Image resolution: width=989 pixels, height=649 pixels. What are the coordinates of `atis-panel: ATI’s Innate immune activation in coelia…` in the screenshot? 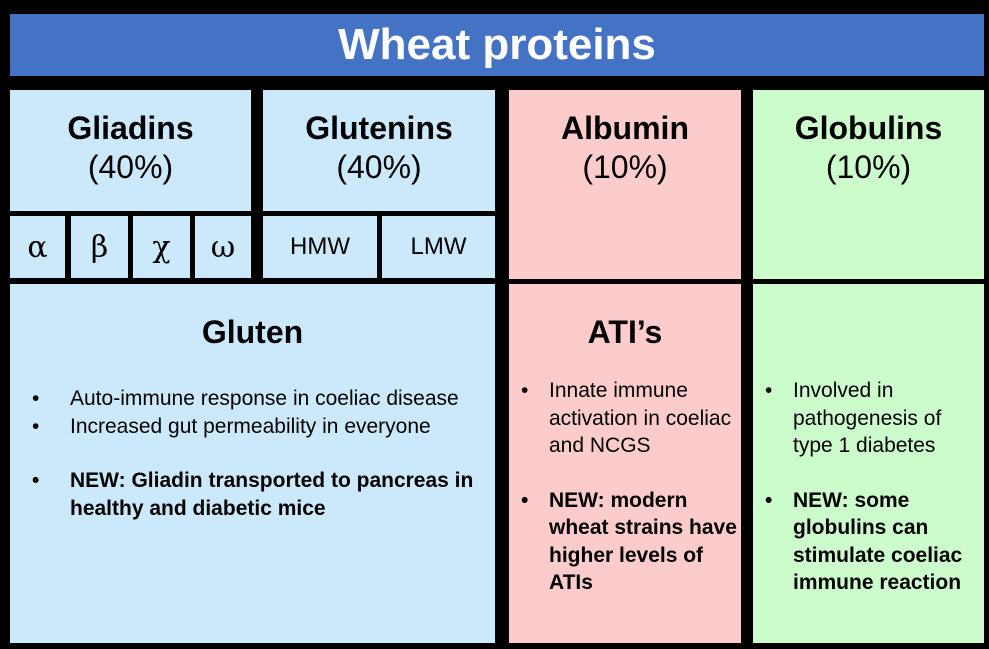 It's located at (625, 463).